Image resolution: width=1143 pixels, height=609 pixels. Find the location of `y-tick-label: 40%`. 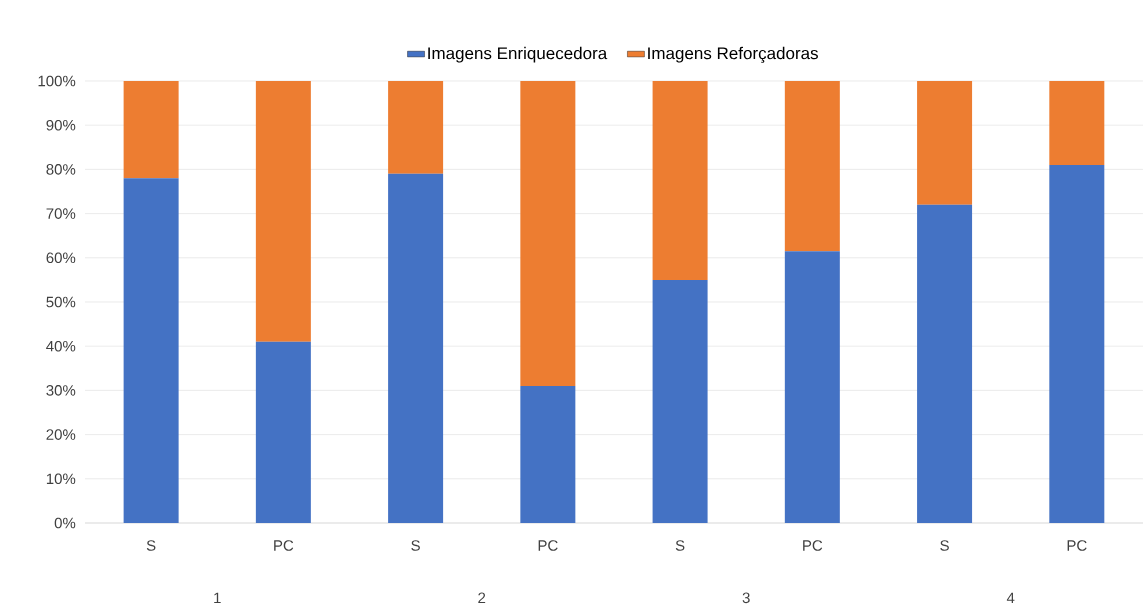

y-tick-label: 40% is located at coordinates (61, 346).